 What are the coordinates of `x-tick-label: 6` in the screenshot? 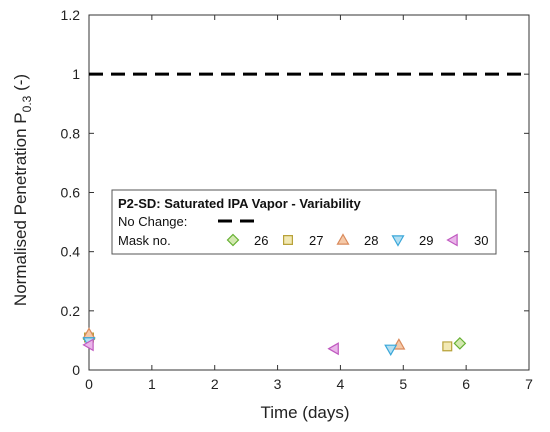 It's located at (466, 384).